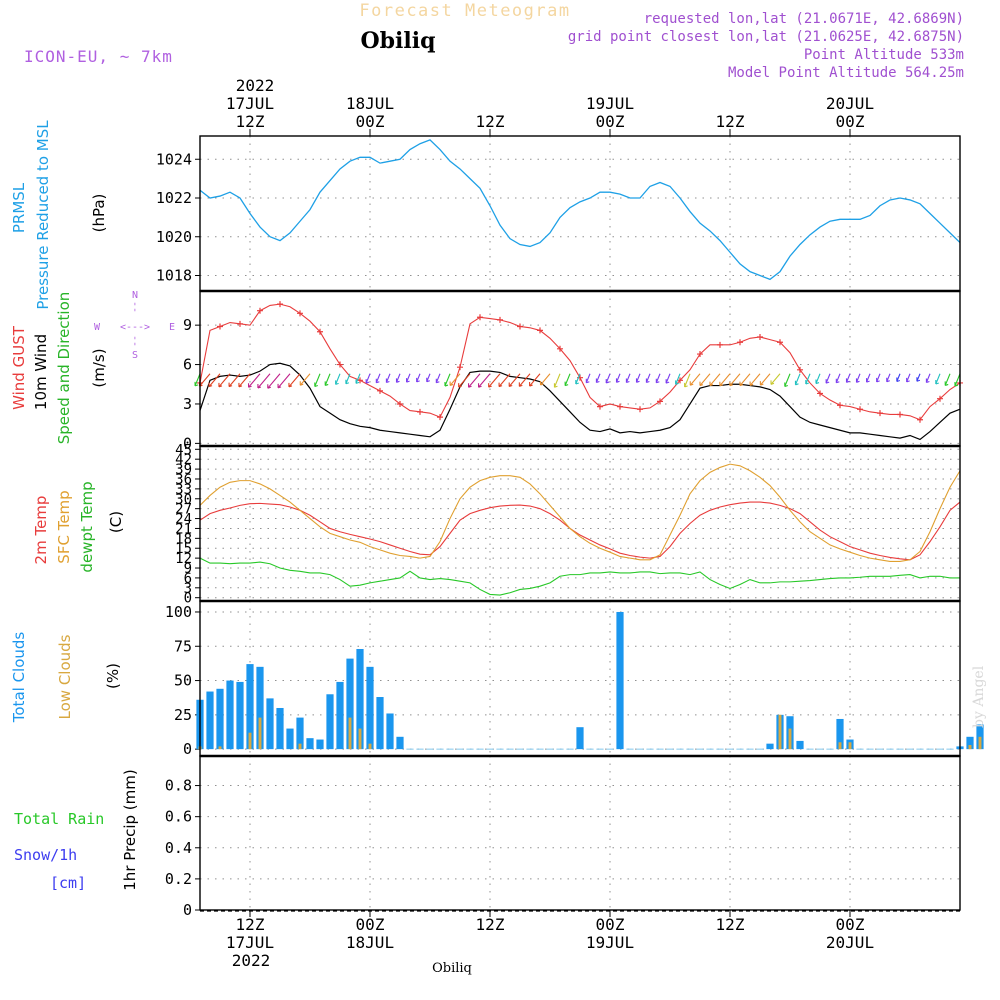  What do you see at coordinates (187, 749) in the screenshot?
I see `y-tick-label-3: 0` at bounding box center [187, 749].